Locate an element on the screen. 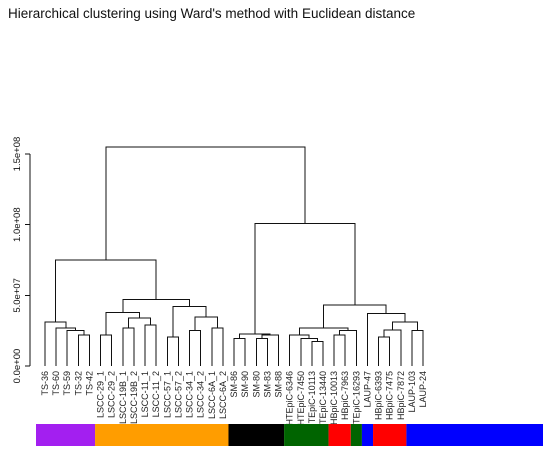  y-tick-label: 0.0e+00 is located at coordinates (17, 366).